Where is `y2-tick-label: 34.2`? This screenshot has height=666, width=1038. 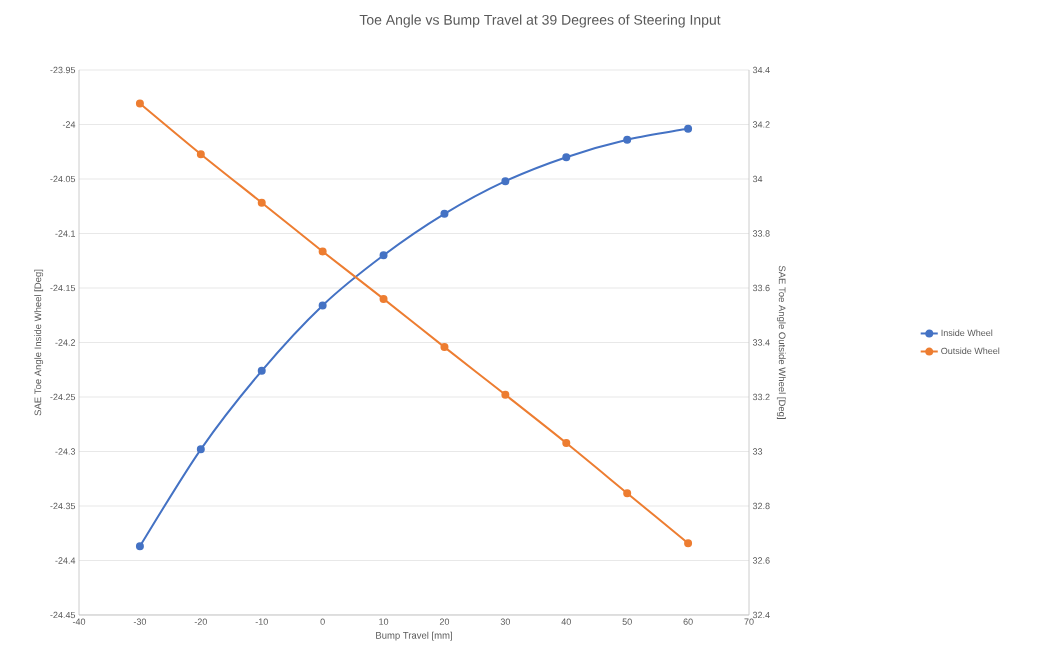 y2-tick-label: 34.2 is located at coordinates (761, 124).